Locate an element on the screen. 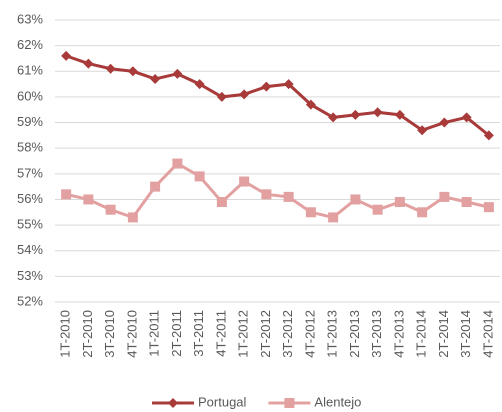 The width and height of the screenshot is (502, 412). x-tick-label: 4T-2014 is located at coordinates (487, 334).